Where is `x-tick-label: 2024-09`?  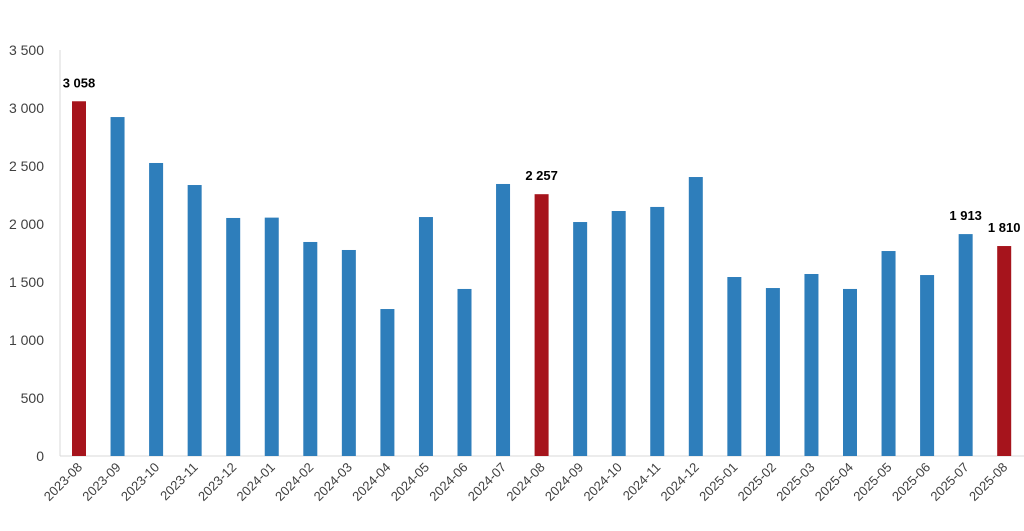 x-tick-label: 2024-09 is located at coordinates (564, 482).